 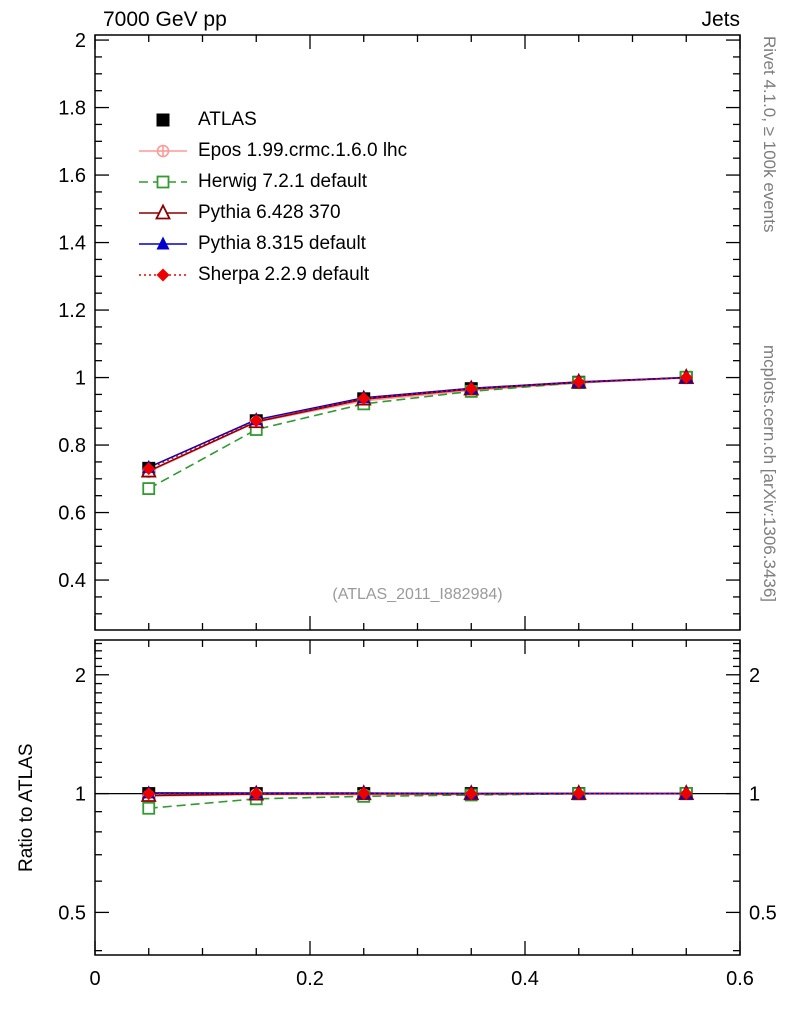 I want to click on legend-item: Epos 1.99.crmc.1.6.0 lhc, so click(x=272, y=150).